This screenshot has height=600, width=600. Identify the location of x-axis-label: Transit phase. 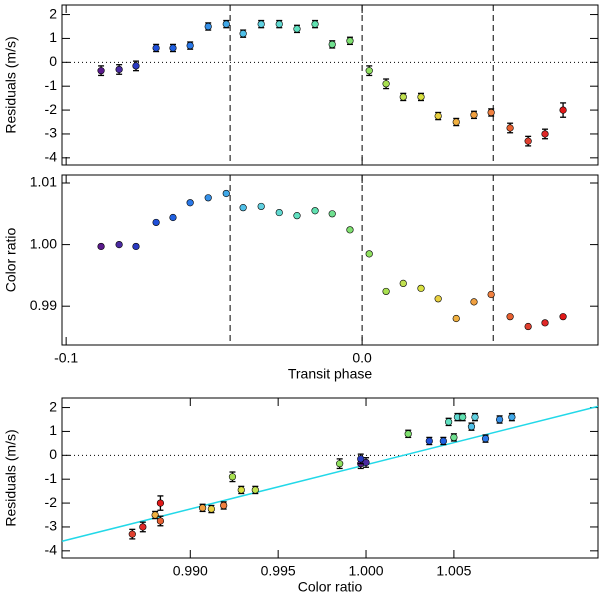
(330, 374).